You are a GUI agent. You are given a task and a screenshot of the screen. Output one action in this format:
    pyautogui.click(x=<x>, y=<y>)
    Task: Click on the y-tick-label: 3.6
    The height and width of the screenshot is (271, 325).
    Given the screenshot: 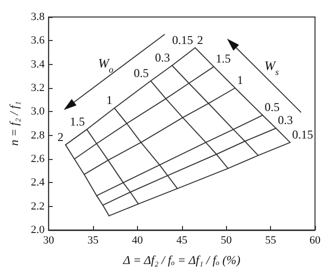 What is the action you would take?
    pyautogui.click(x=38, y=40)
    